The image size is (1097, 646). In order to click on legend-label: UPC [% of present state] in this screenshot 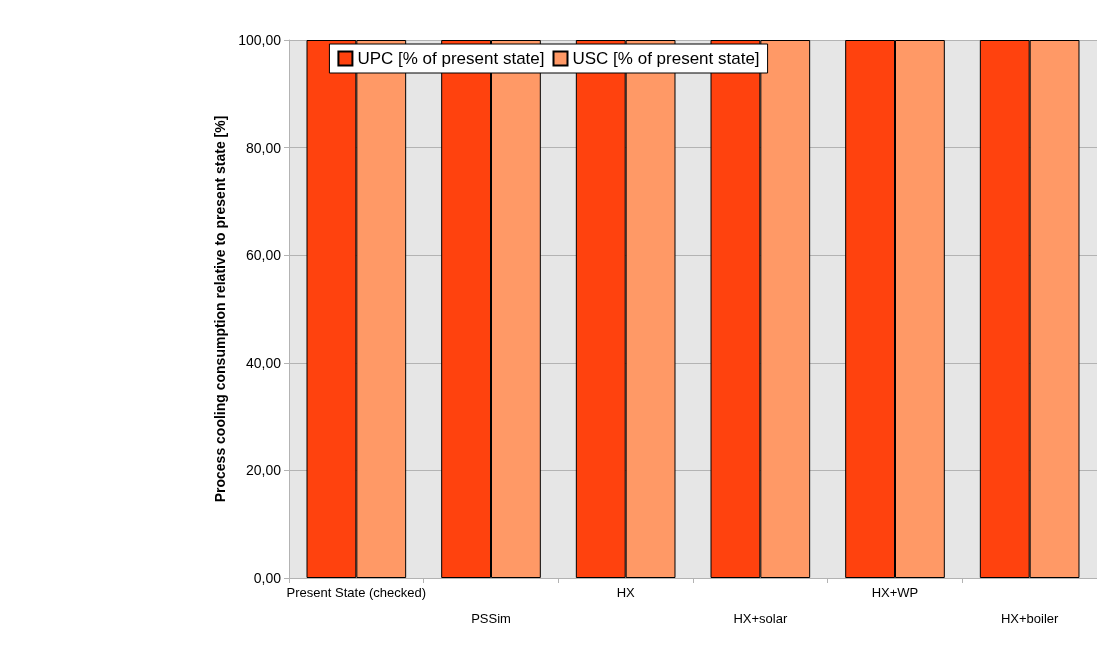, I will do `click(451, 58)`.